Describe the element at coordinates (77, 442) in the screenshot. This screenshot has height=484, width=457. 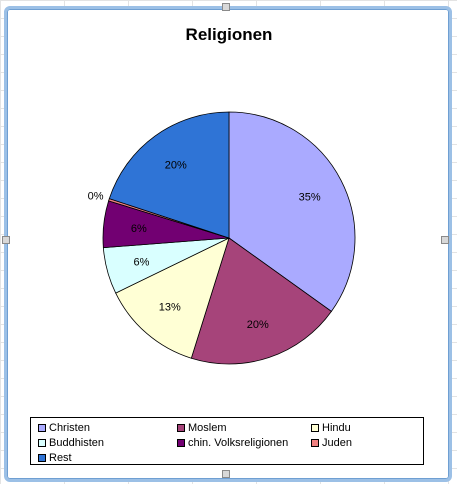
I see `legend-label: Buddhisten` at that location.